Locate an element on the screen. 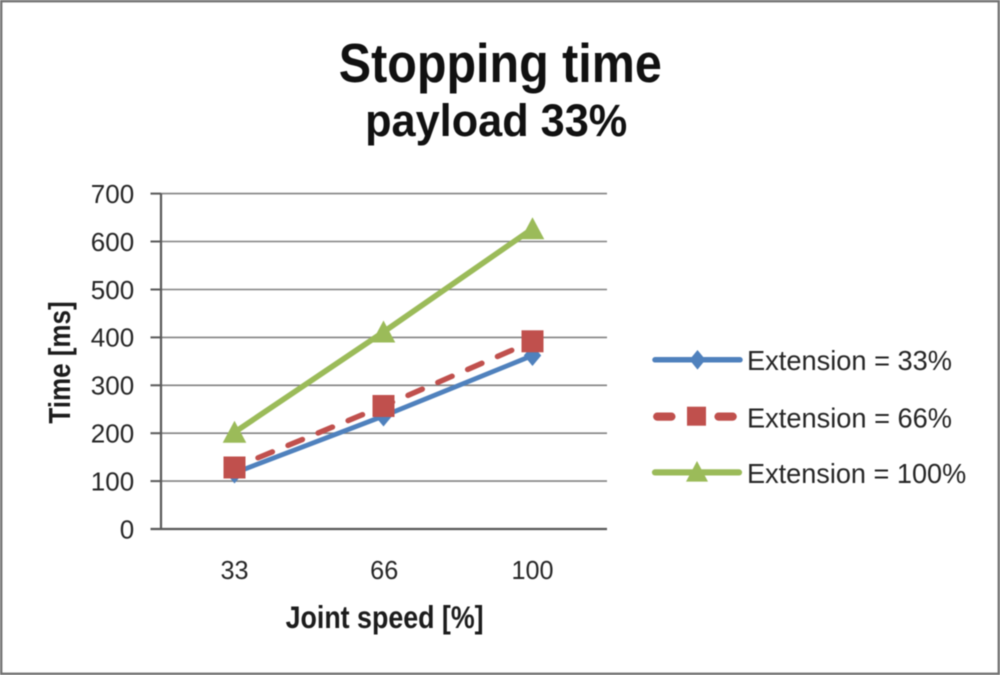  svg-text: Joint speed [%] is located at coordinates (385, 618).